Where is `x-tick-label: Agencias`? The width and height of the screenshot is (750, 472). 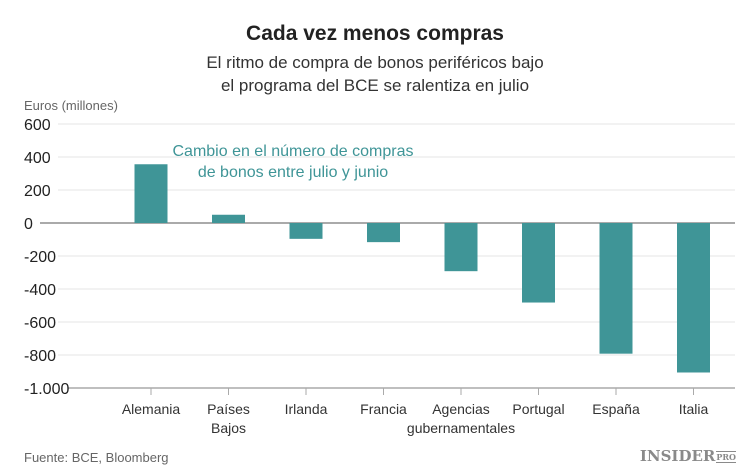 x-tick-label: Agencias is located at coordinates (461, 409).